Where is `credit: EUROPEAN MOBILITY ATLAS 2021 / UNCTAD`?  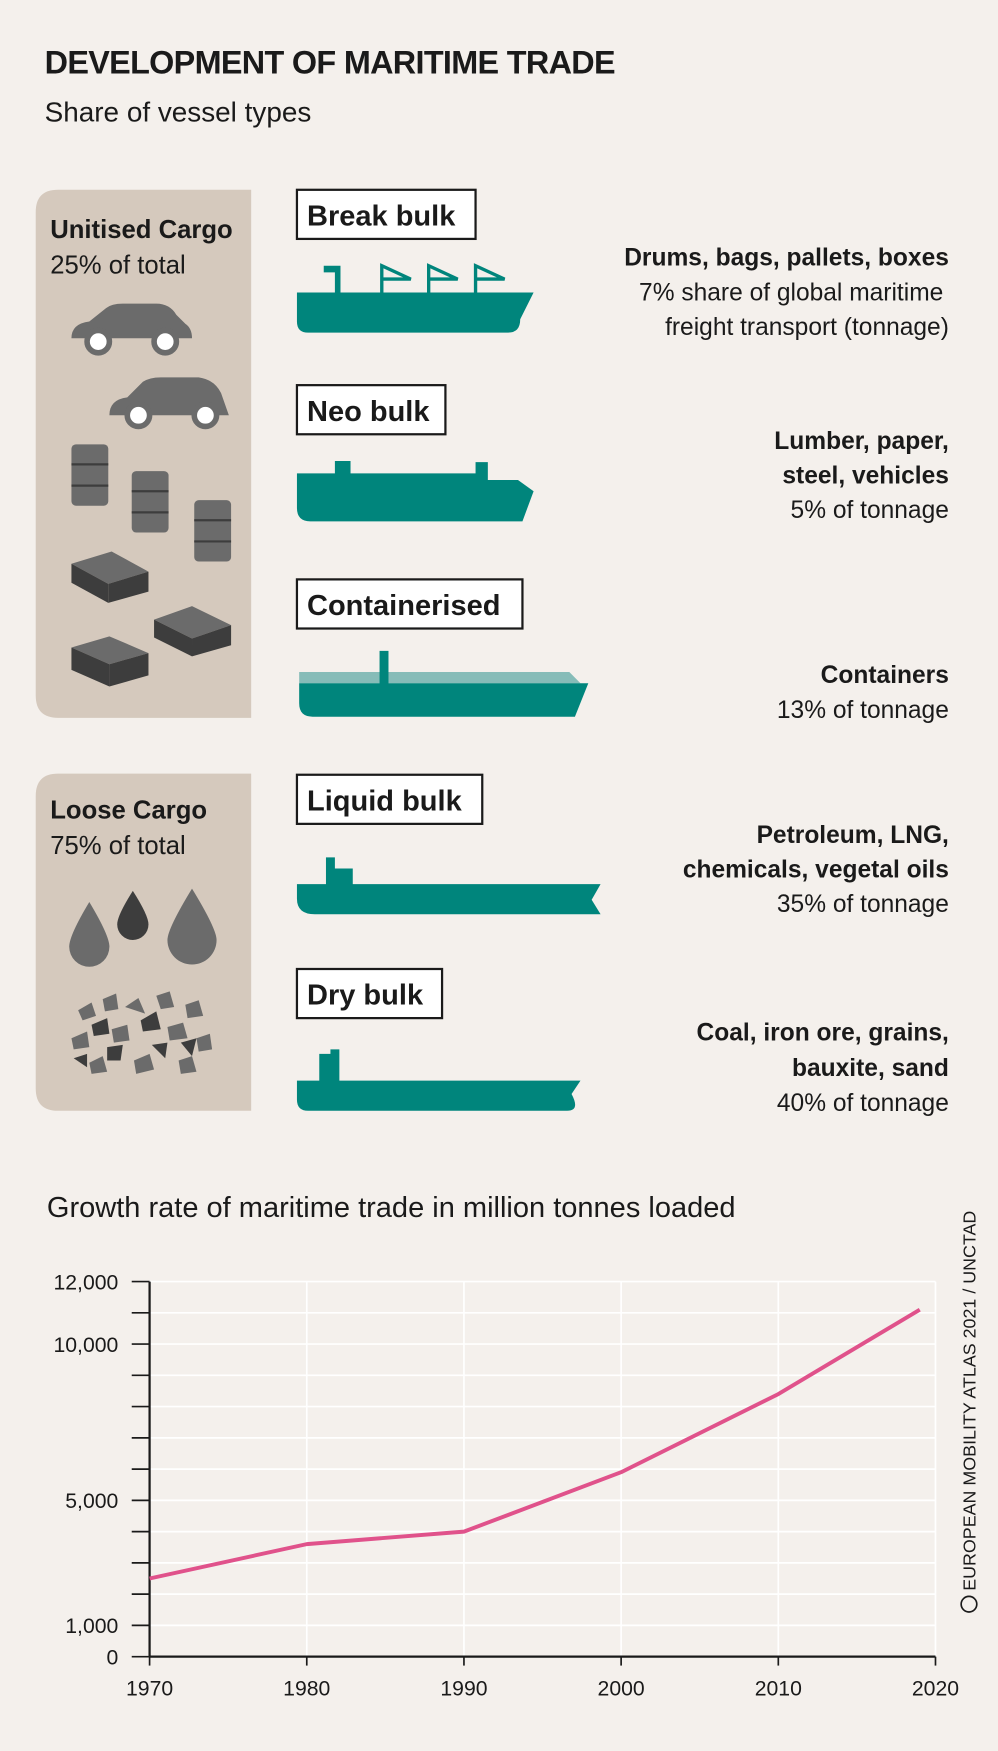
credit: EUROPEAN MOBILITY ATLAS 2021 / UNCTAD is located at coordinates (970, 1401).